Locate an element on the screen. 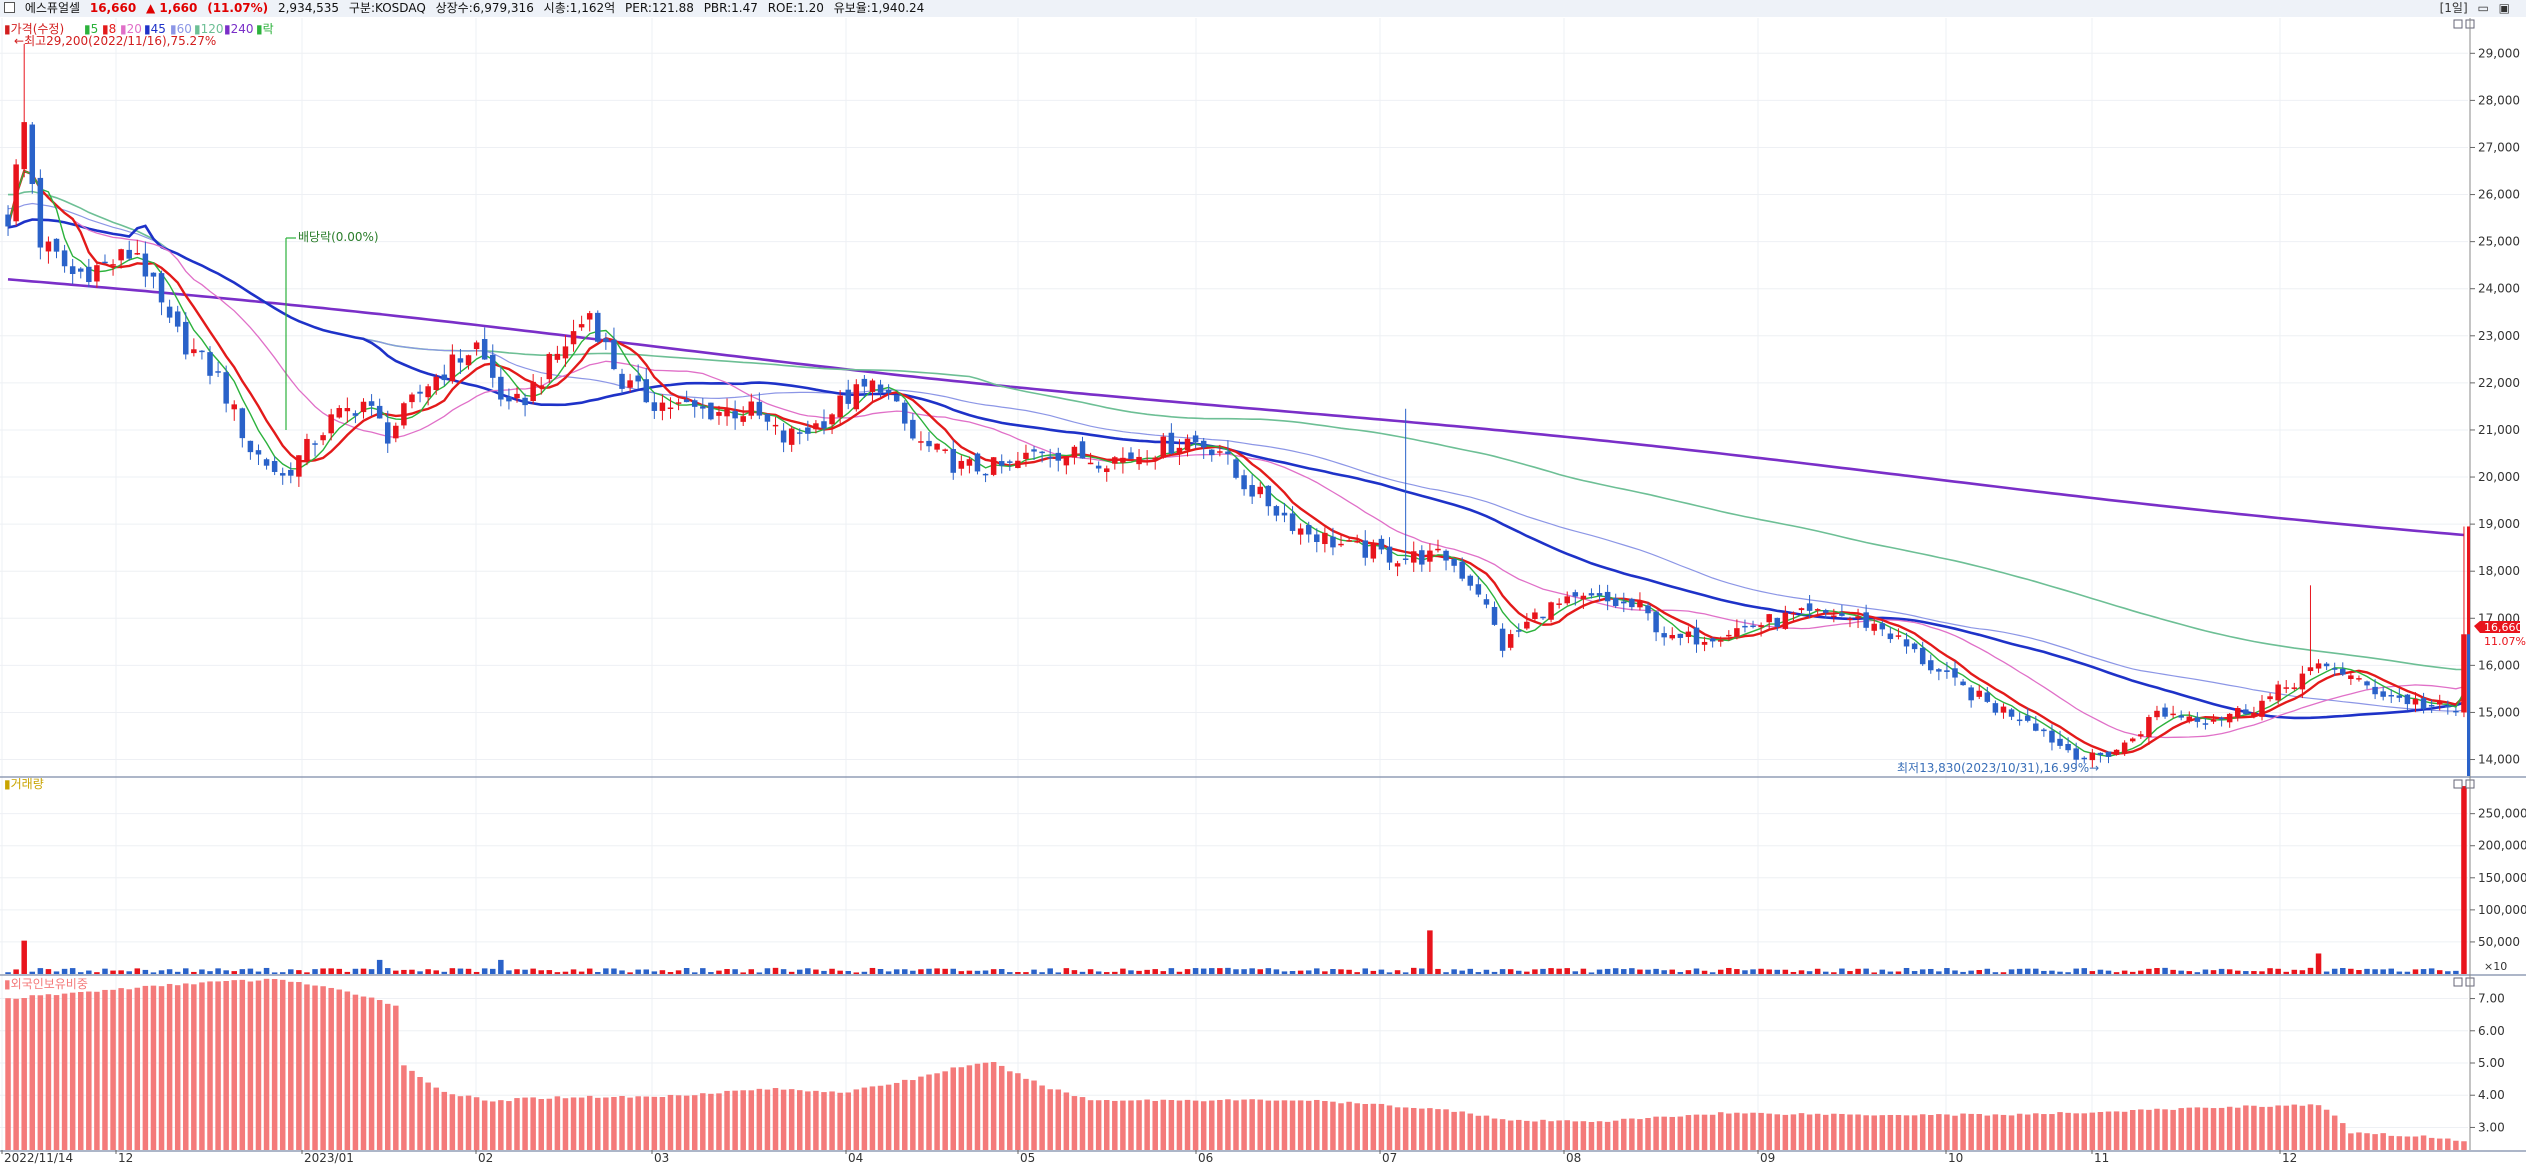 The image size is (2526, 1167). month-tick-label: 08 is located at coordinates (1573, 1158).